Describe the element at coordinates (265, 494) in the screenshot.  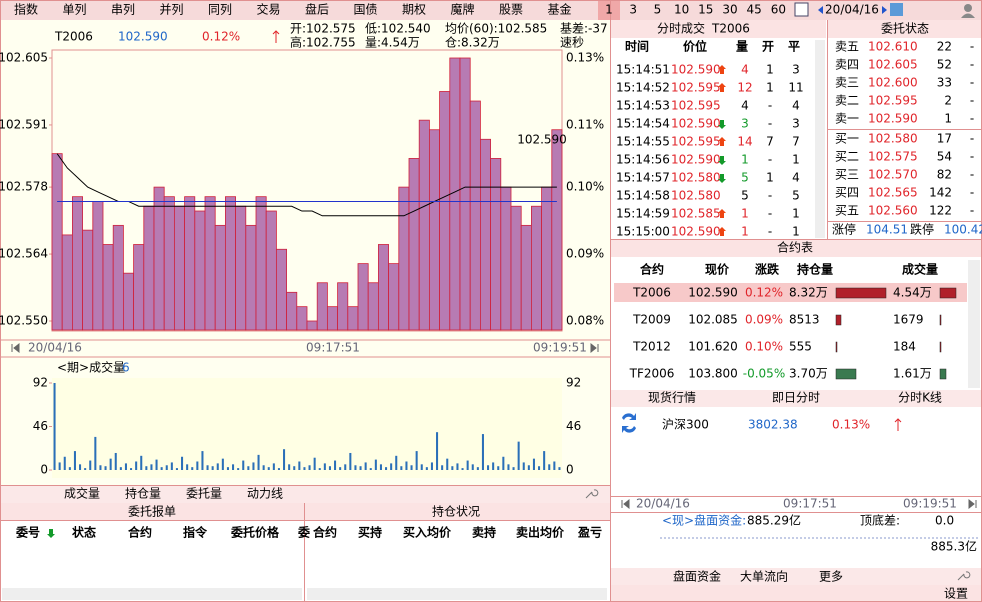
I see `tab: 动力线` at that location.